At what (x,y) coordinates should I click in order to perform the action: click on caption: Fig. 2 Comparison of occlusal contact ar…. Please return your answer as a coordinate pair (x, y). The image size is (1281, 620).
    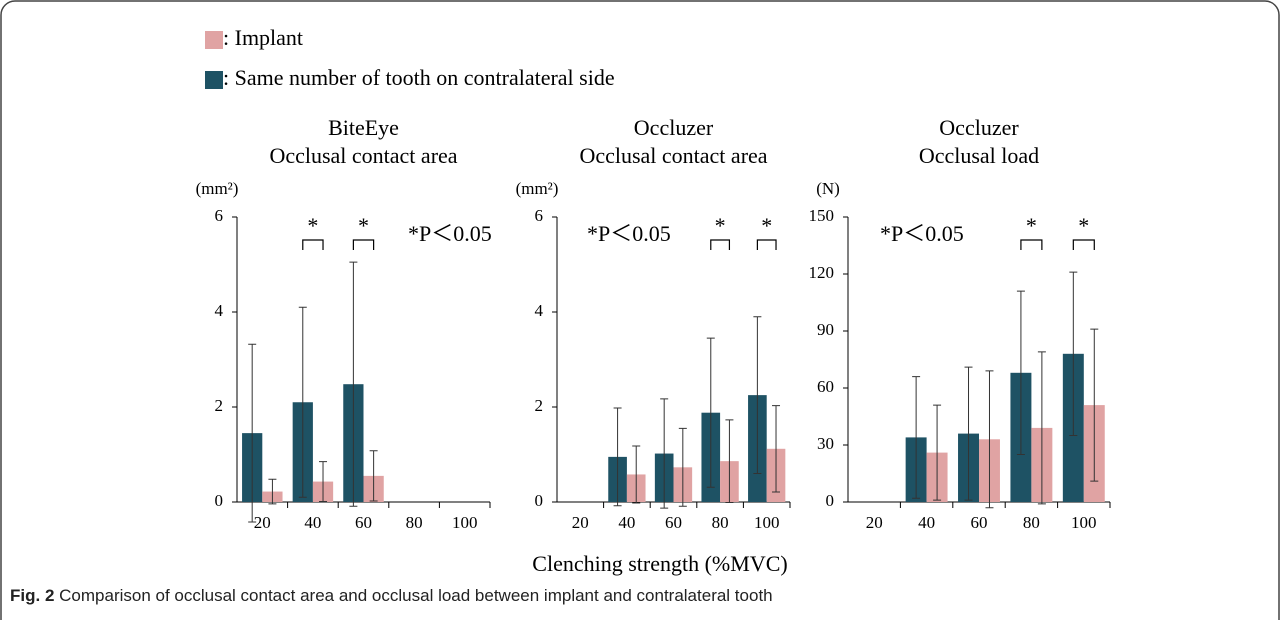
    Looking at the image, I should click on (391, 595).